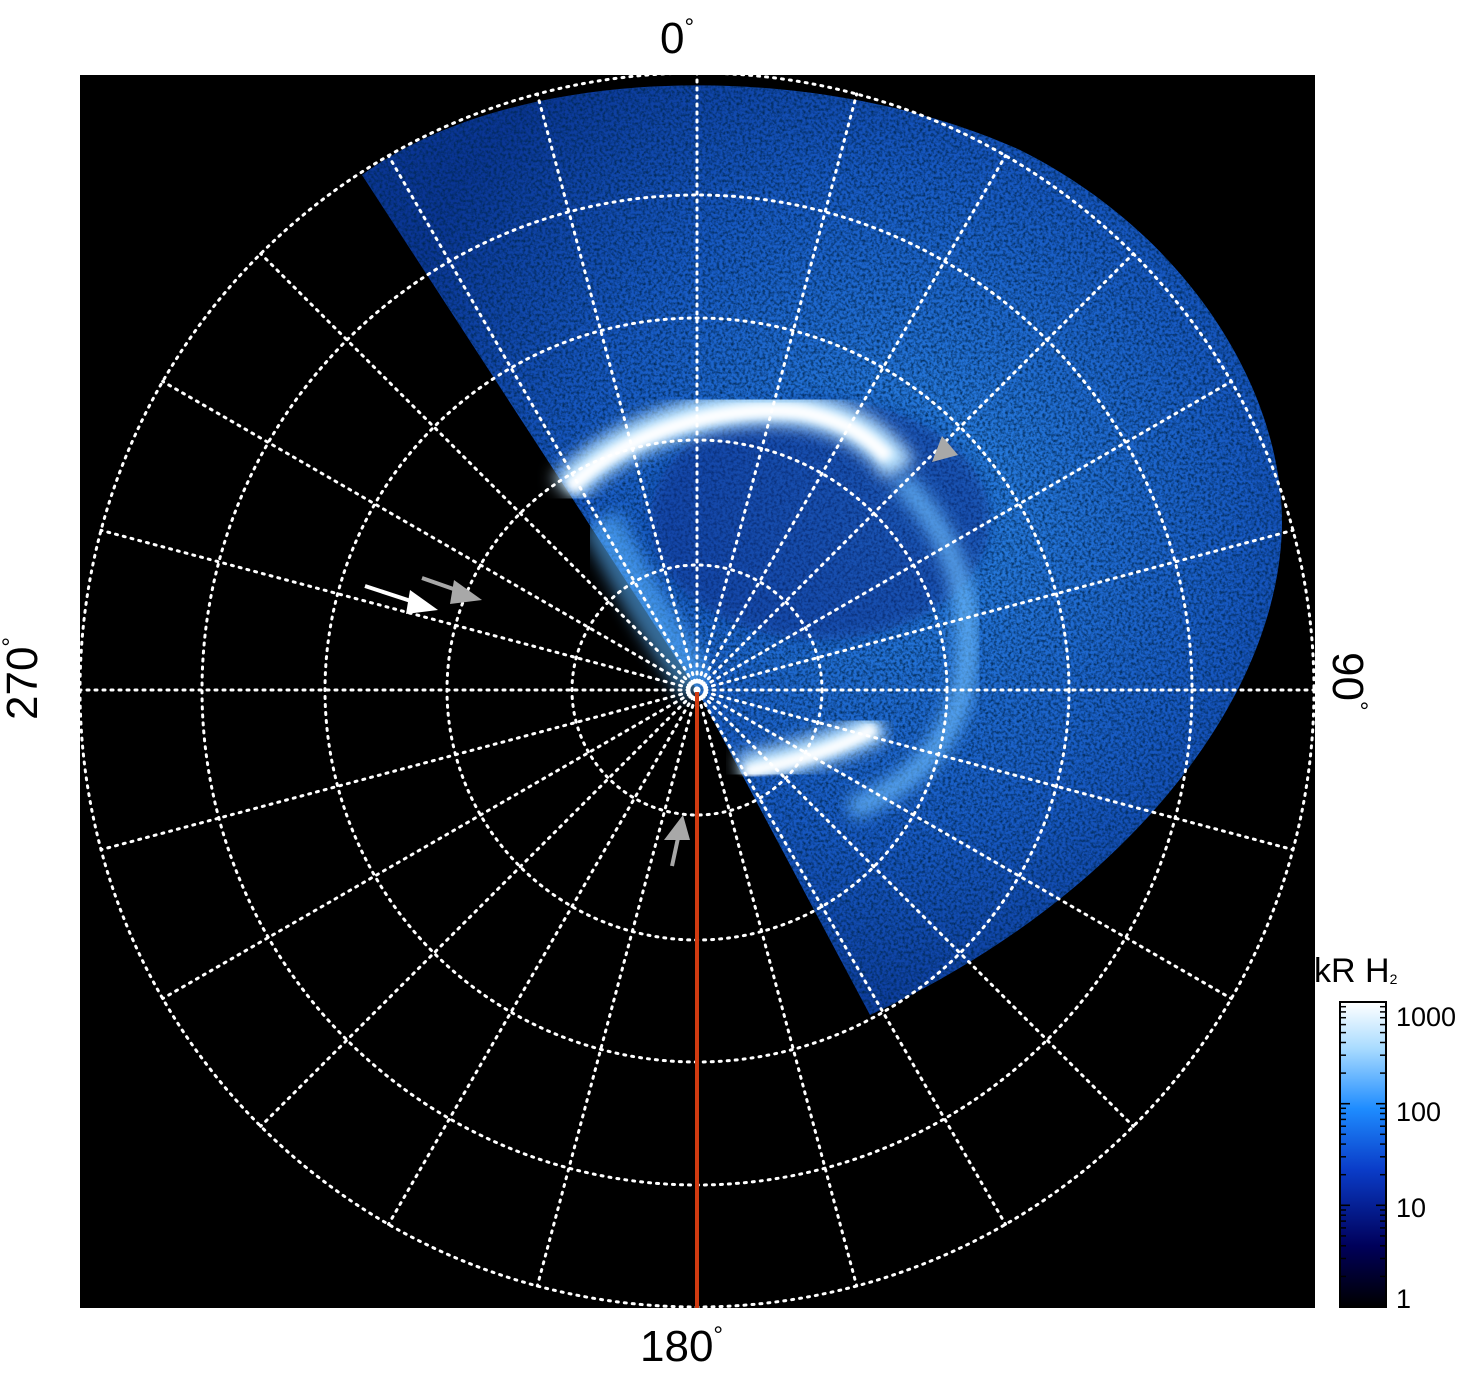 The image size is (1481, 1384). I want to click on azimuth-label-right: 90°, so click(1347, 681).